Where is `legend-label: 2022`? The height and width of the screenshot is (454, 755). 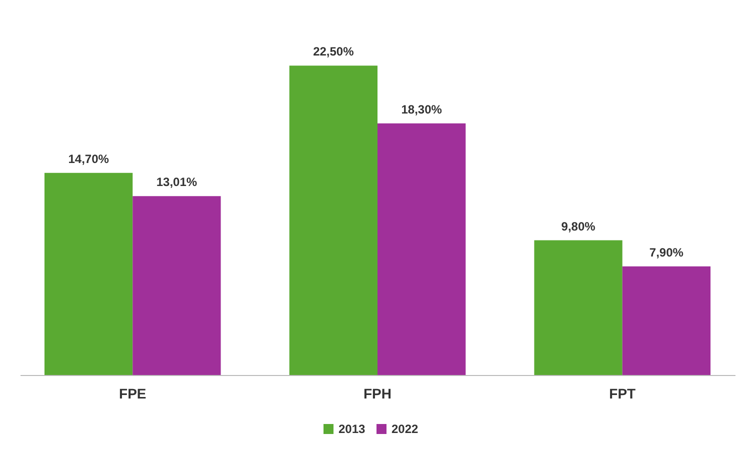 legend-label: 2022 is located at coordinates (405, 429).